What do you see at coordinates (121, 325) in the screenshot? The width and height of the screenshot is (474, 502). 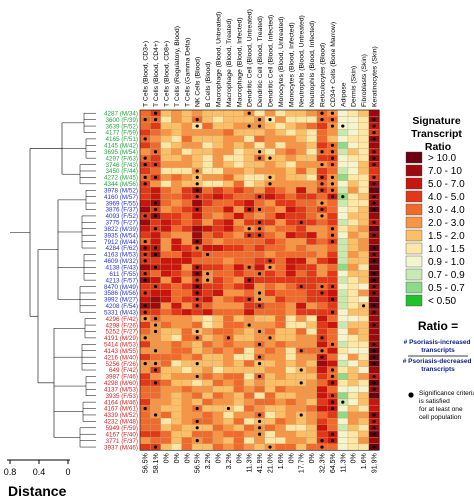 I see `row-label: 4298 (F/26)` at bounding box center [121, 325].